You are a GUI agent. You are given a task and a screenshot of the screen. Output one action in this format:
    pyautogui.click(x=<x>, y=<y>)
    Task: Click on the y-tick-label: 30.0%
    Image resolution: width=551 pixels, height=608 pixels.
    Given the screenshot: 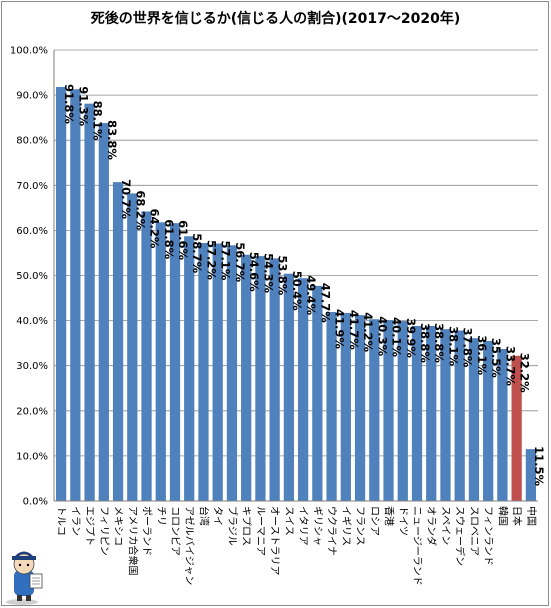 What is the action you would take?
    pyautogui.click(x=32, y=366)
    